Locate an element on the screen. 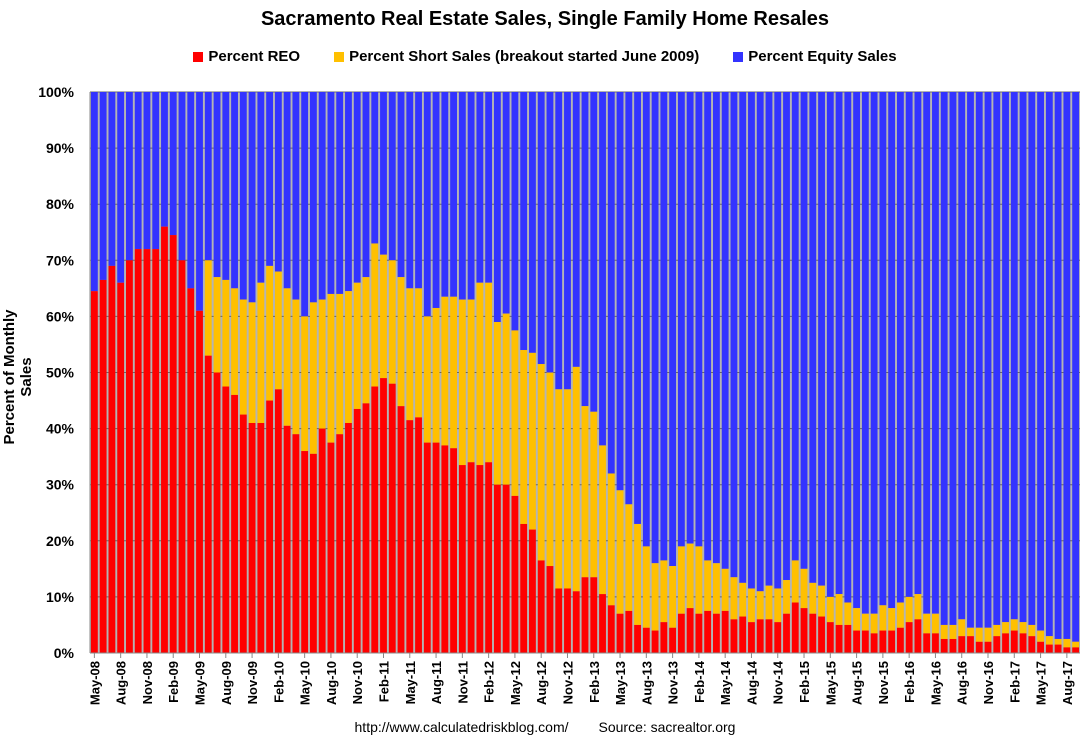 The image size is (1090, 745). y-tick-label: 20% is located at coordinates (60, 541).